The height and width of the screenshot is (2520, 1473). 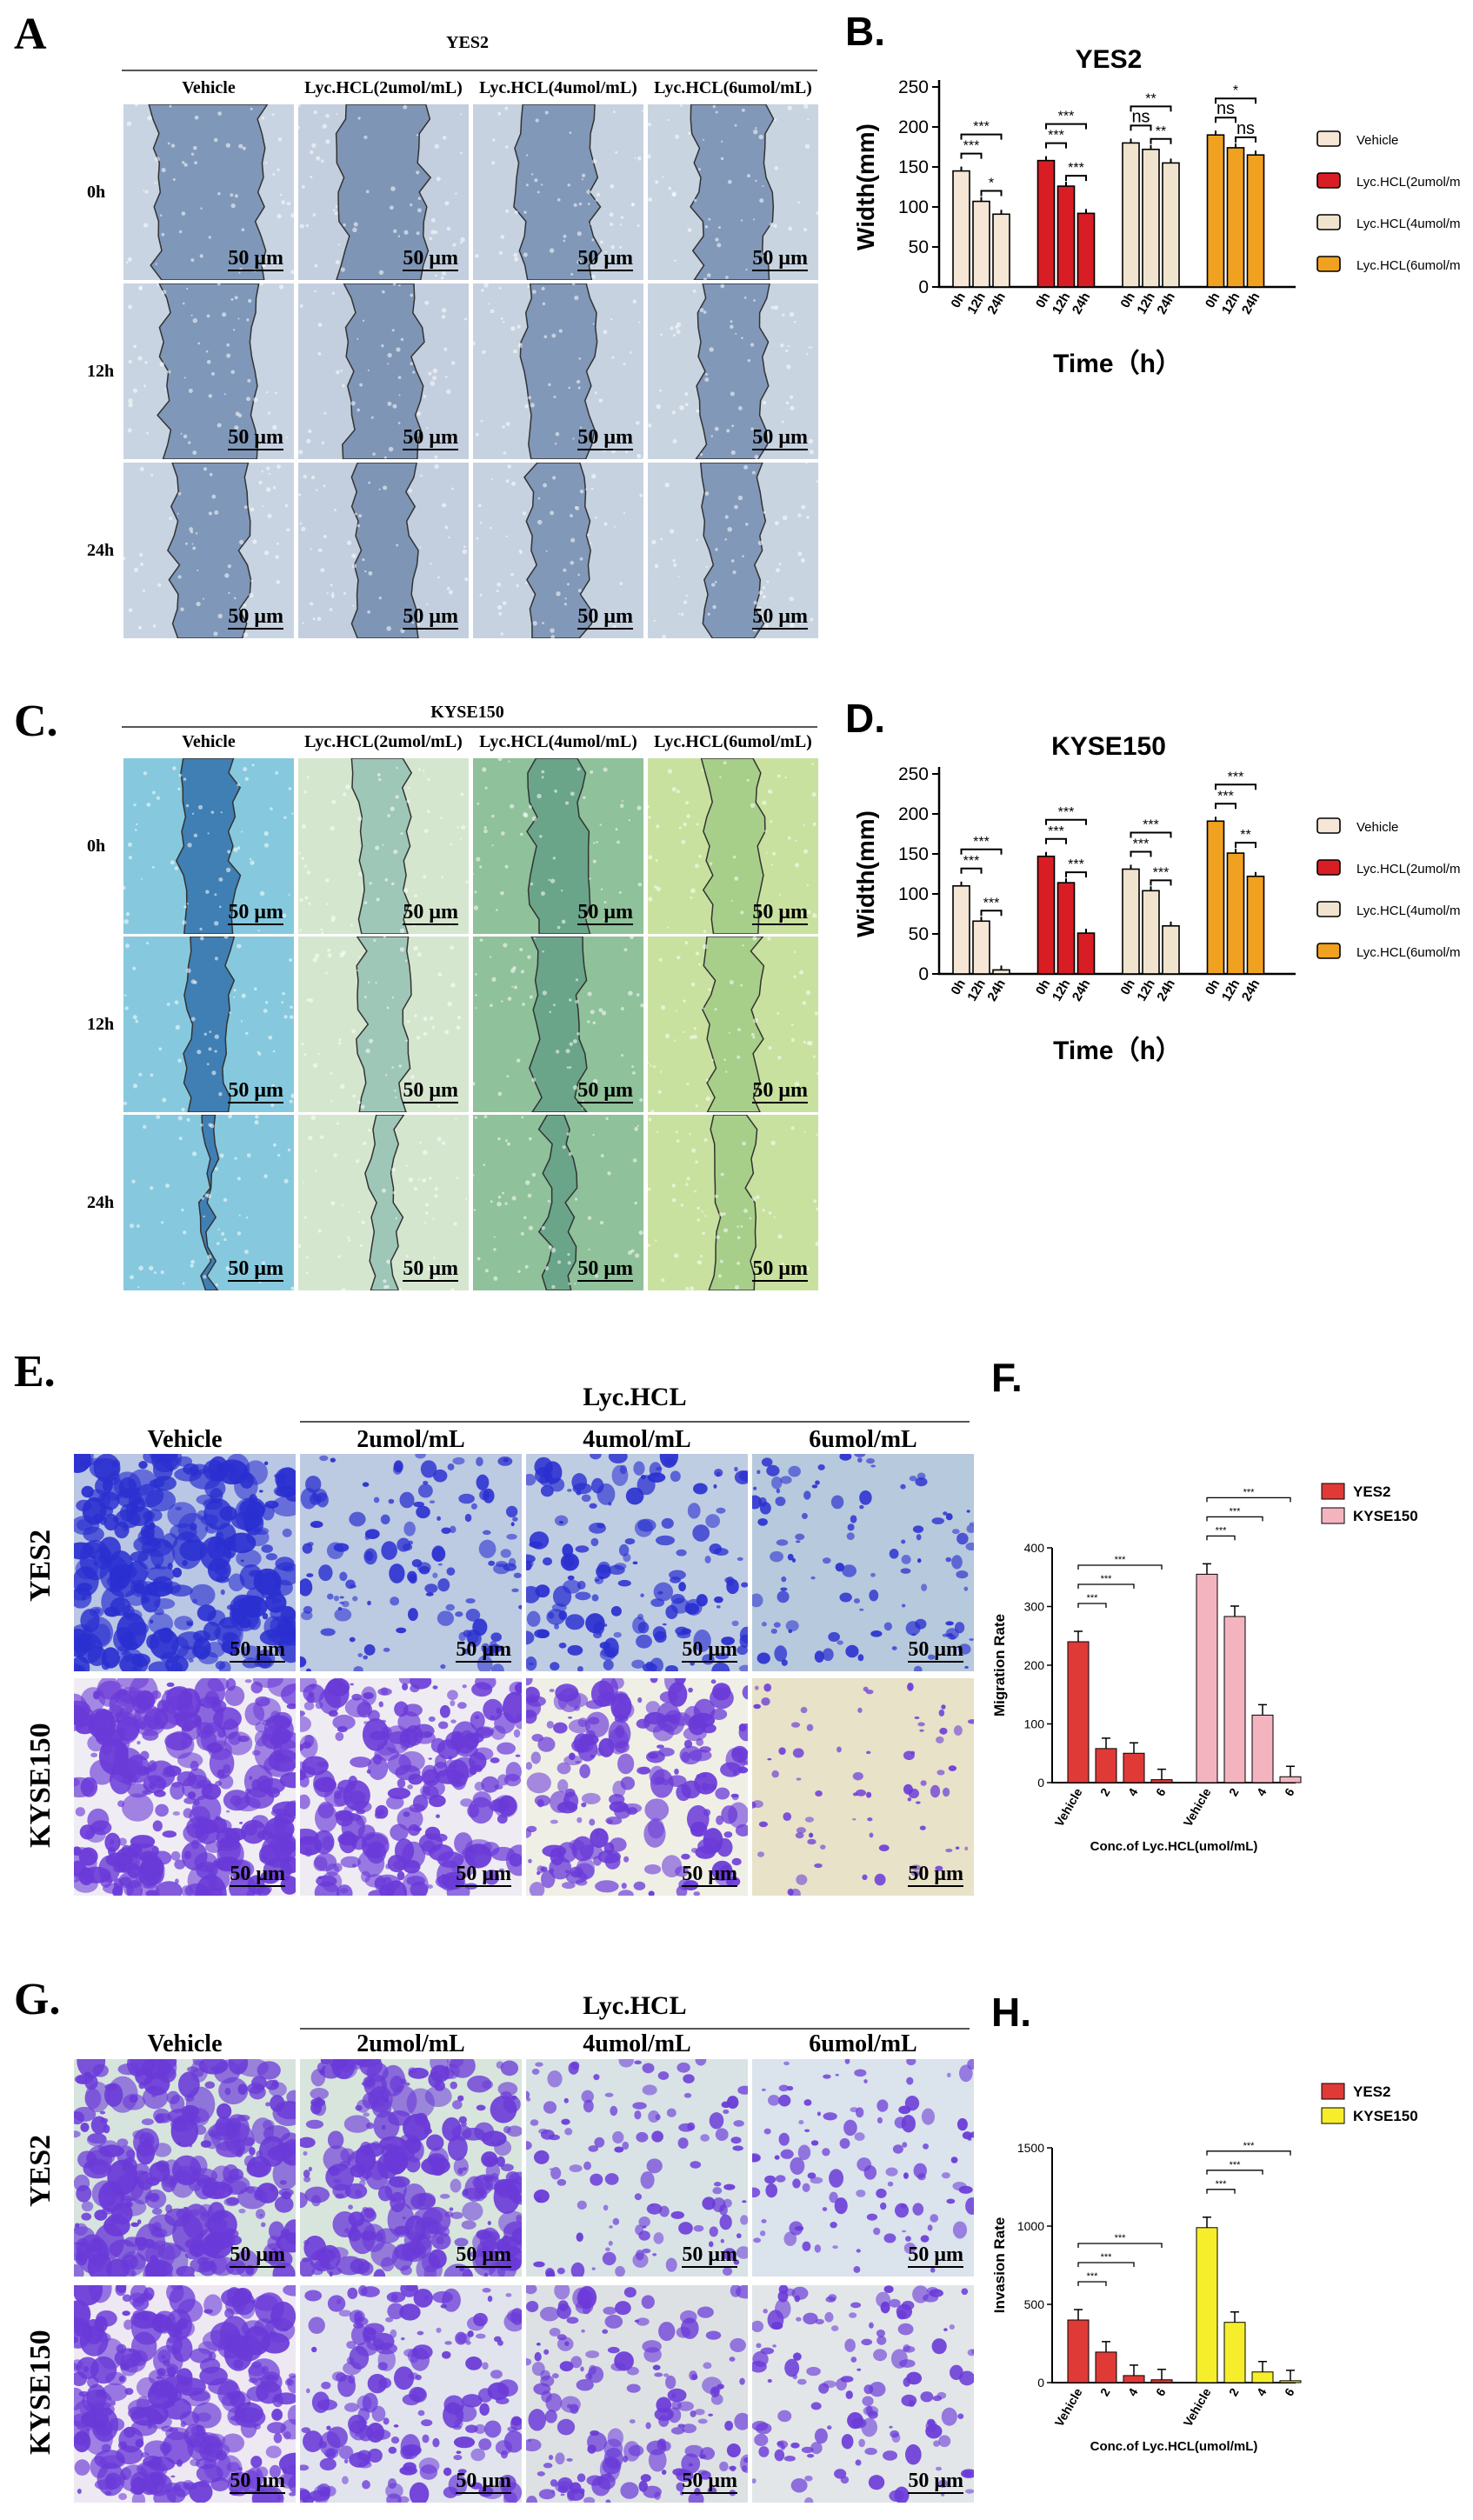 What do you see at coordinates (383, 1024) in the screenshot?
I see `wound-image: 50 μm` at bounding box center [383, 1024].